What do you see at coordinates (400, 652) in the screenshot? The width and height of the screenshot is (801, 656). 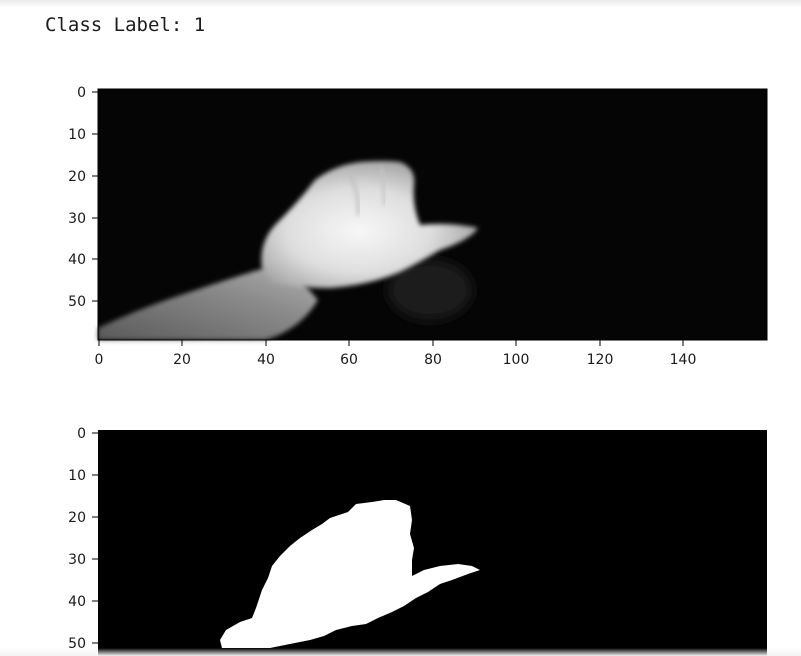 I see `scroll-fade` at bounding box center [400, 652].